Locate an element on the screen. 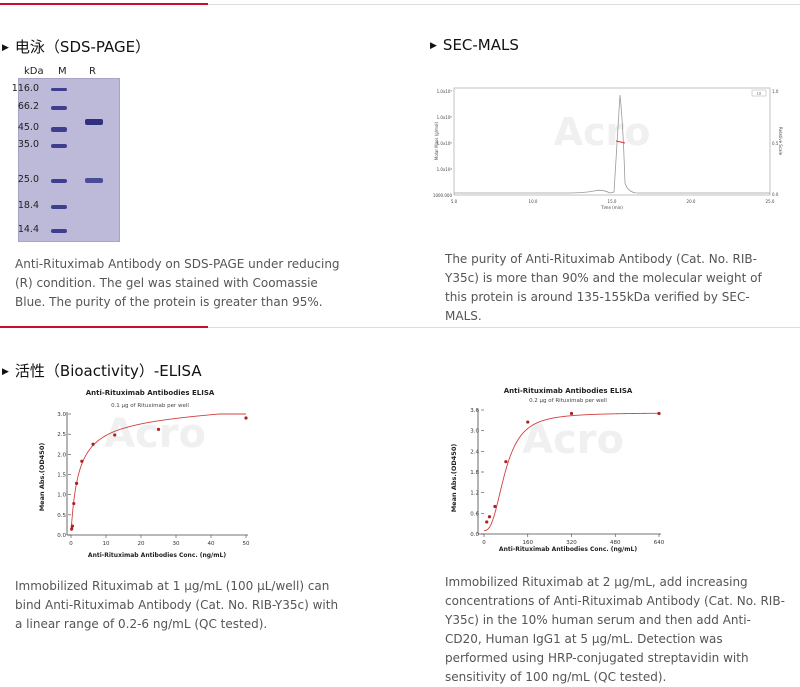  y-right-tick: 1.0 is located at coordinates (775, 91).